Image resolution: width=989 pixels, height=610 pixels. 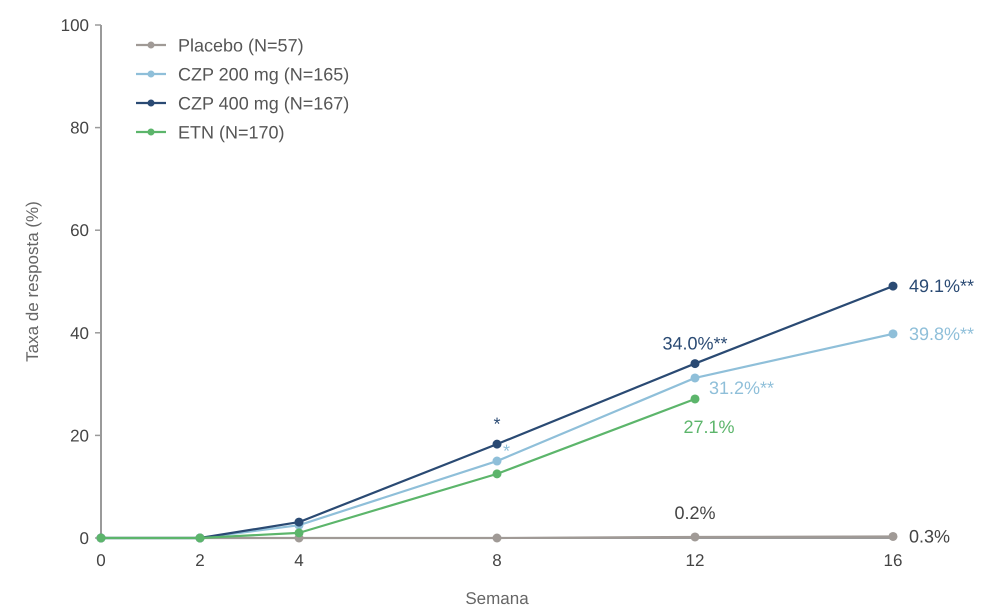 What do you see at coordinates (695, 560) in the screenshot?
I see `x-tick-label: 12` at bounding box center [695, 560].